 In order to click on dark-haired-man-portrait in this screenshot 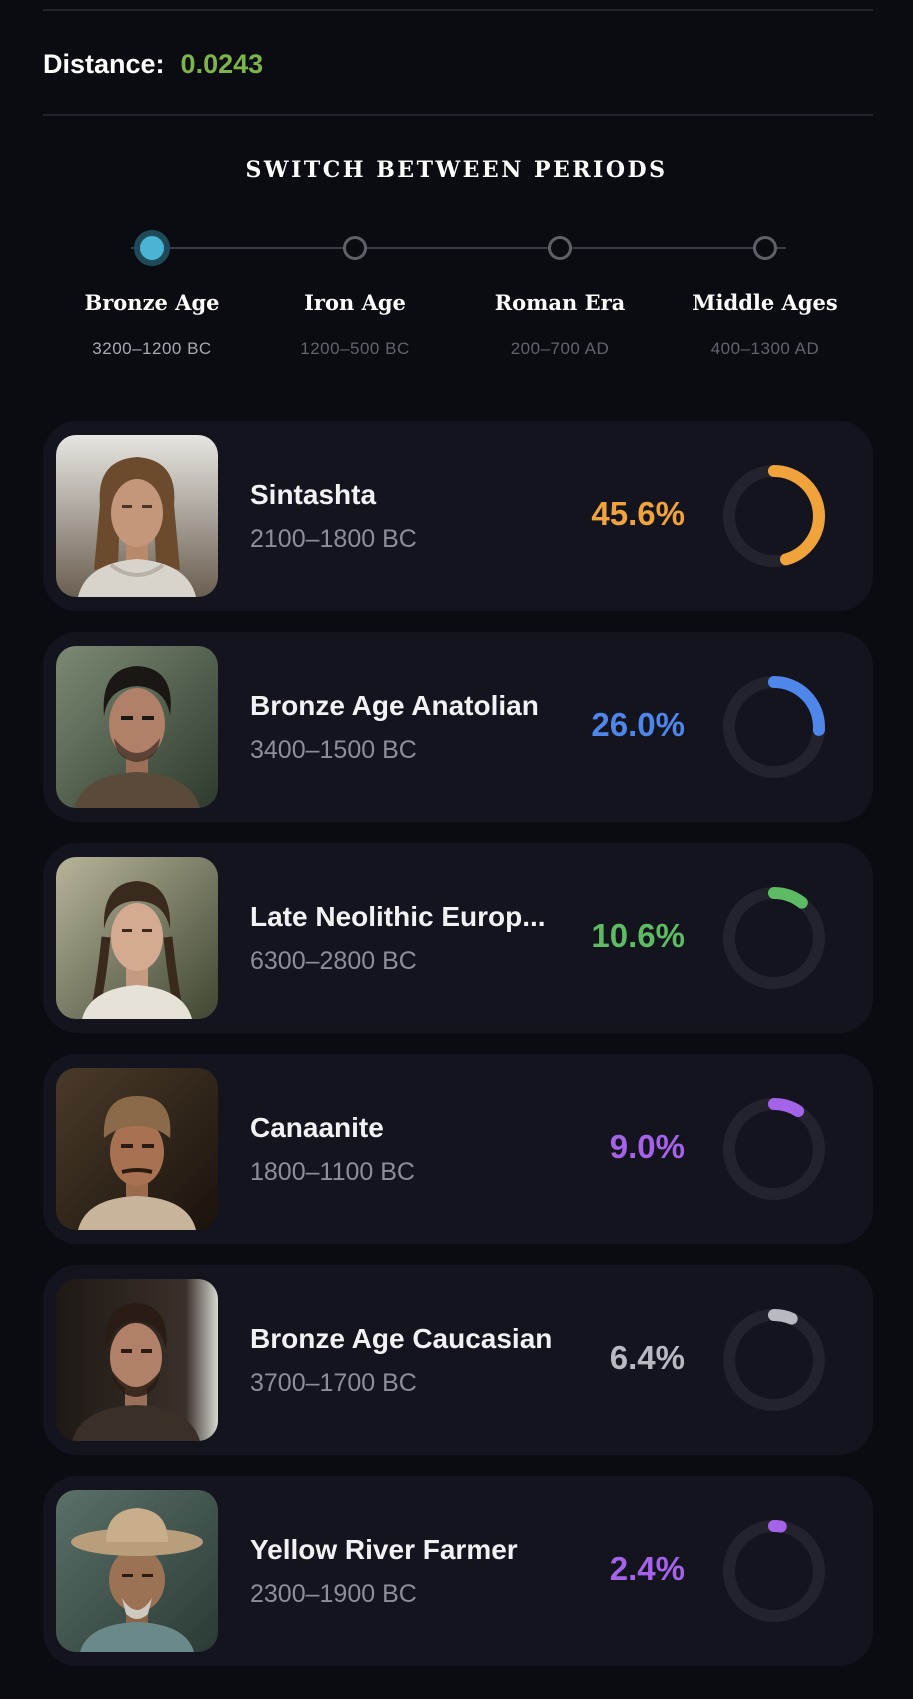, I will do `click(137, 727)`.